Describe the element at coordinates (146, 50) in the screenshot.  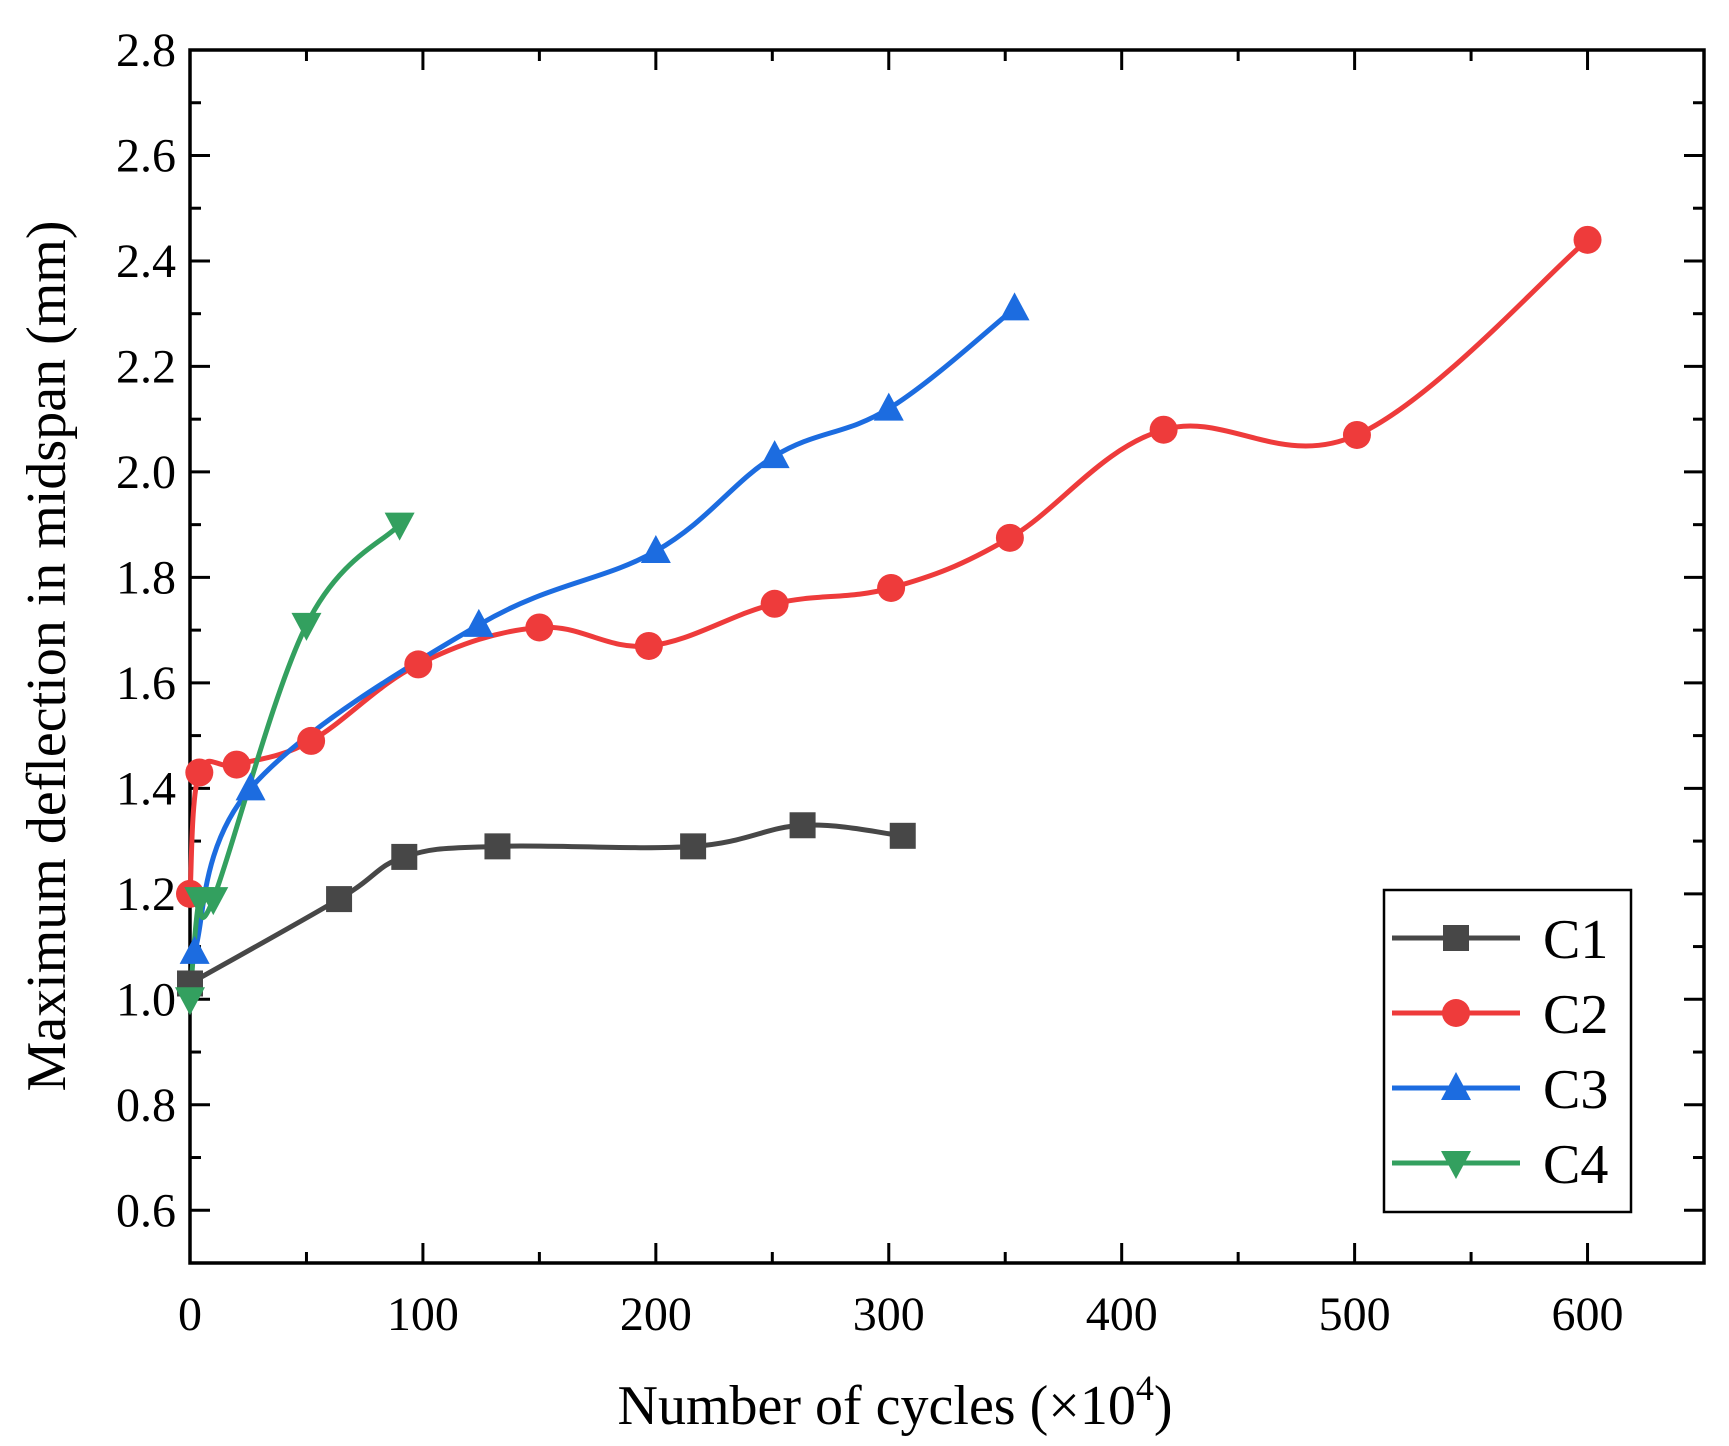
I see `y-tick-label: 2.8` at that location.